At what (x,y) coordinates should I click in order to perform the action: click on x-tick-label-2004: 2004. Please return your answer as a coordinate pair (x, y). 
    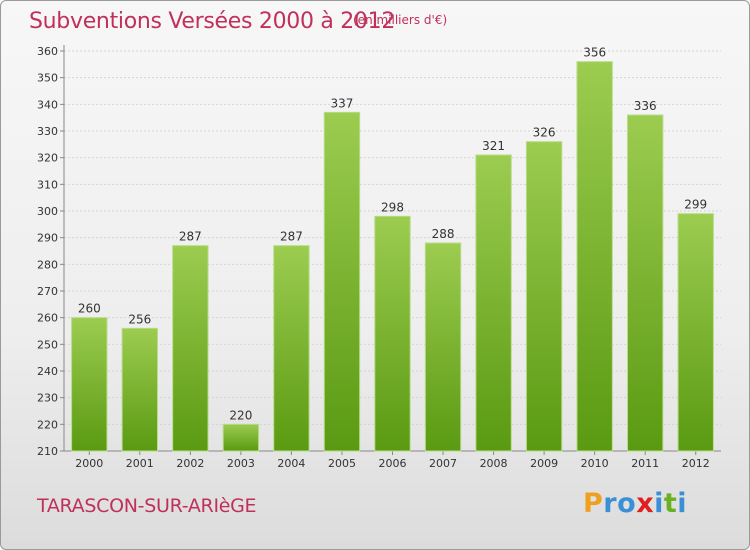
    Looking at the image, I should click on (291, 463).